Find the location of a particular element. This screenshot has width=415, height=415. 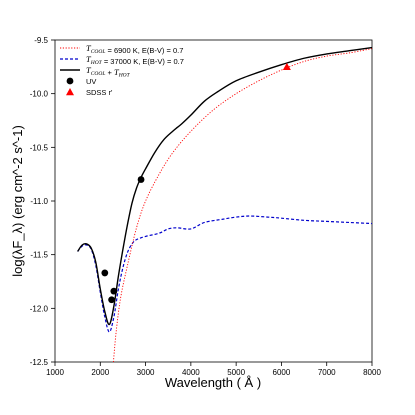

y-tick-label: -10.0 is located at coordinates (39, 94).